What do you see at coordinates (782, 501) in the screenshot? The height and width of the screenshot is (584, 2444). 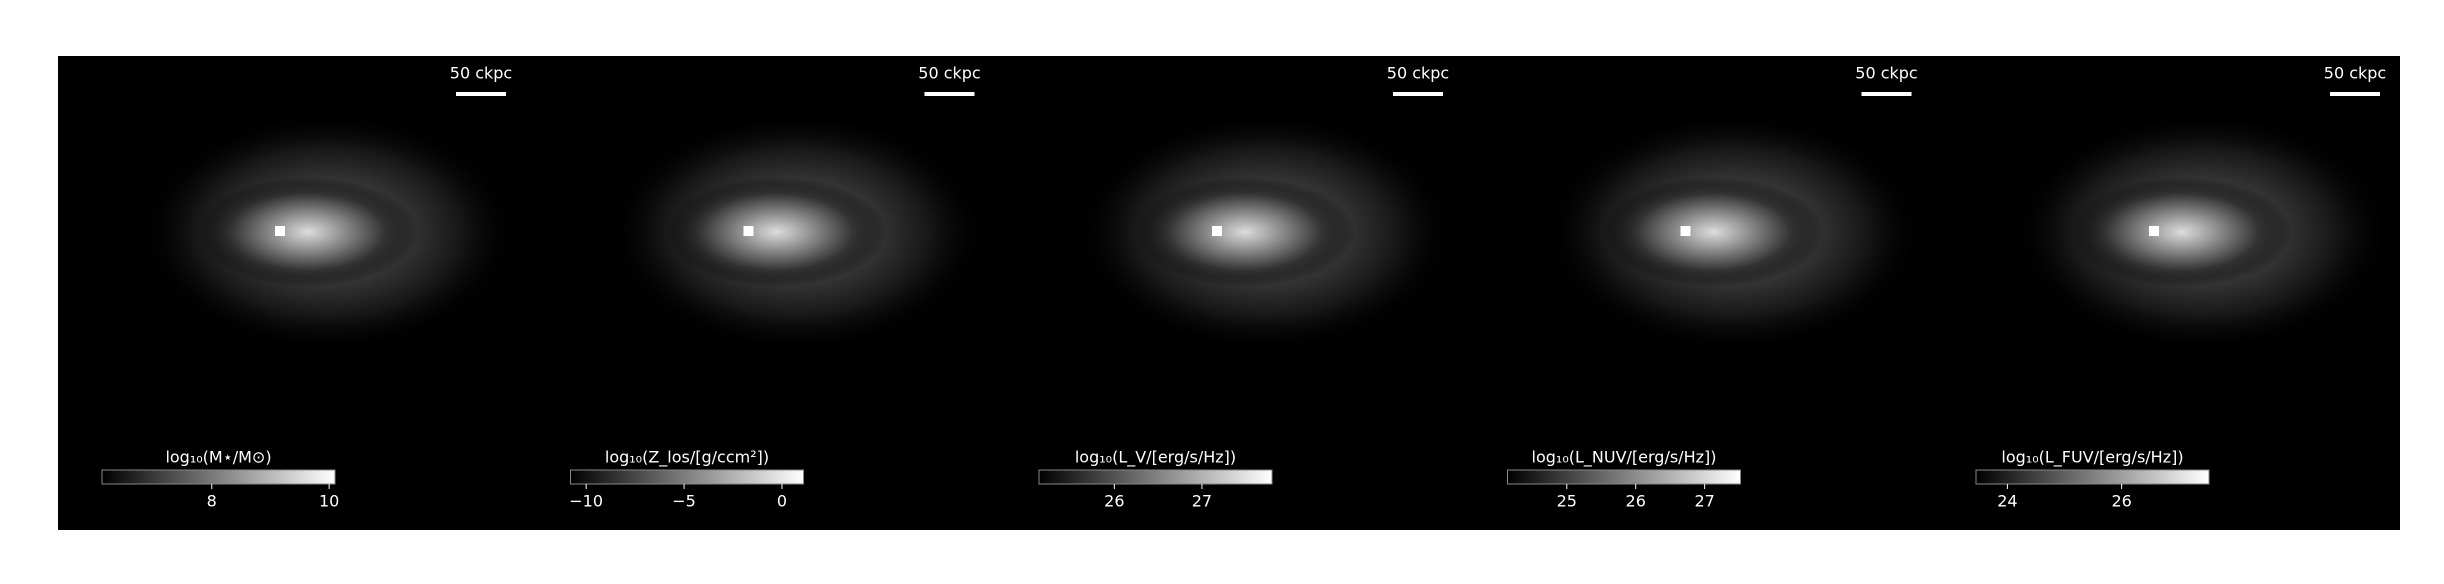 I see `colorbar-tick-label: 0` at bounding box center [782, 501].